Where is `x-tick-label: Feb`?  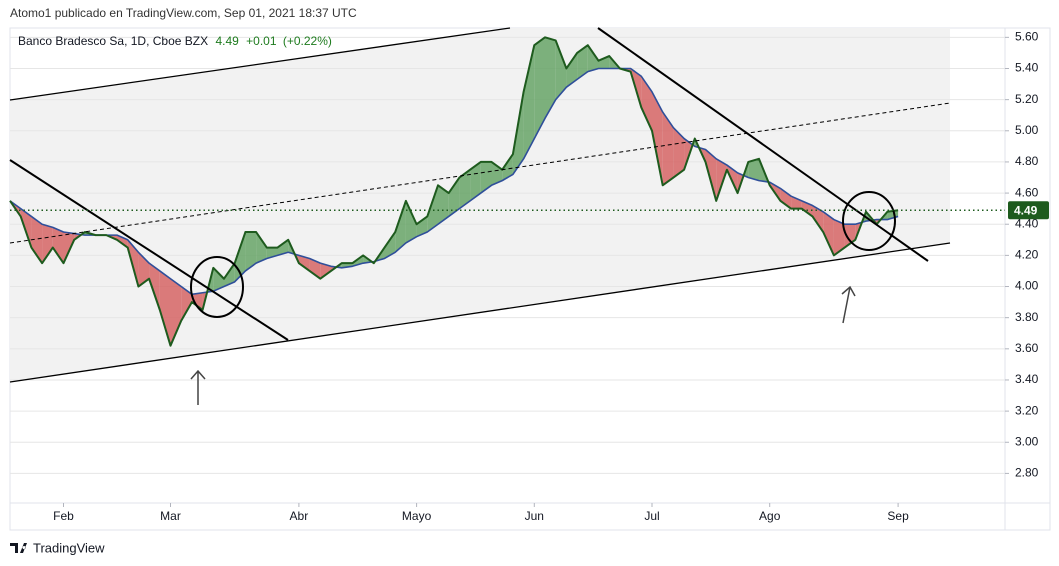
x-tick-label: Feb is located at coordinates (63, 516).